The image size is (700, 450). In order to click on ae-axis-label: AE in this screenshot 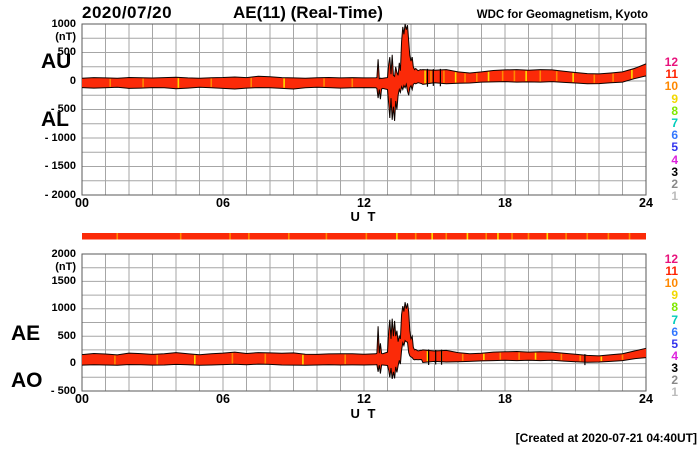, I will do `click(26, 333)`.